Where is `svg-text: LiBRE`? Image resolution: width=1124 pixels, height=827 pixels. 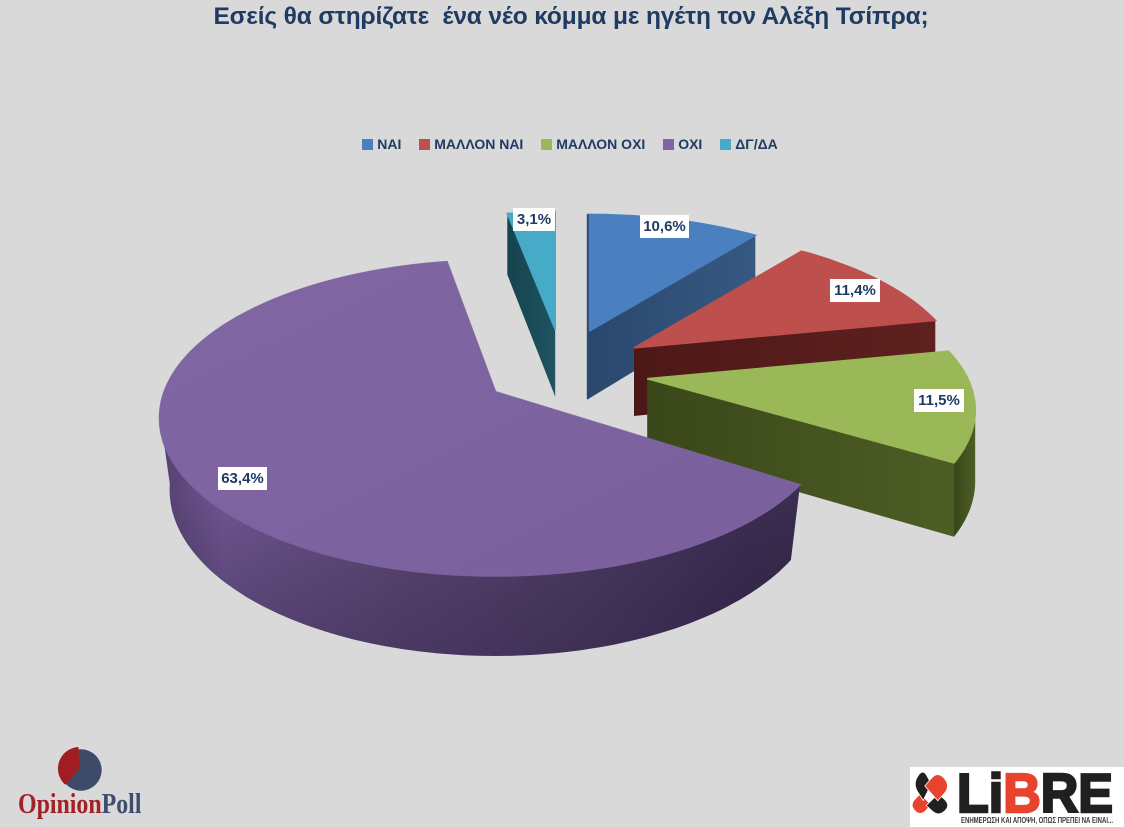
svg-text: LiBRE is located at coordinates (1035, 795).